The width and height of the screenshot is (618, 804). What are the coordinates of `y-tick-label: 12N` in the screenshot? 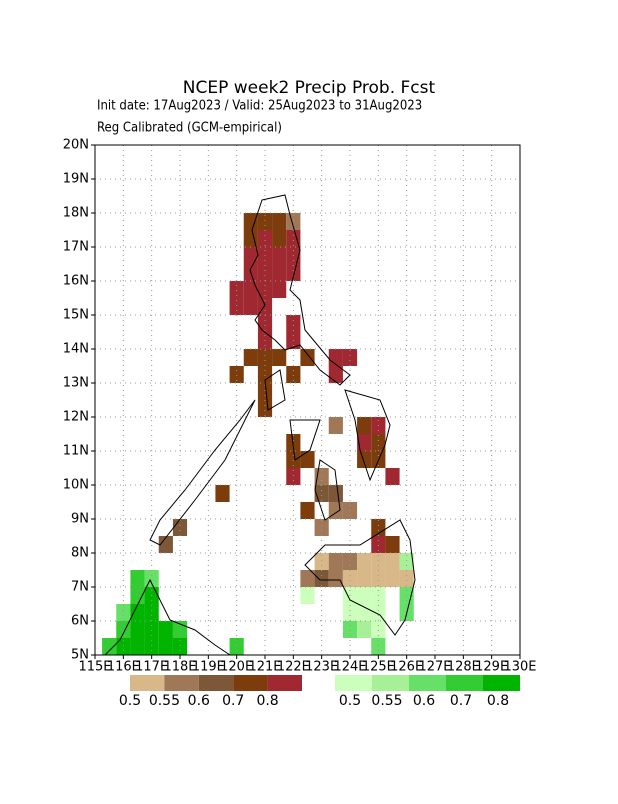 It's located at (76, 417).